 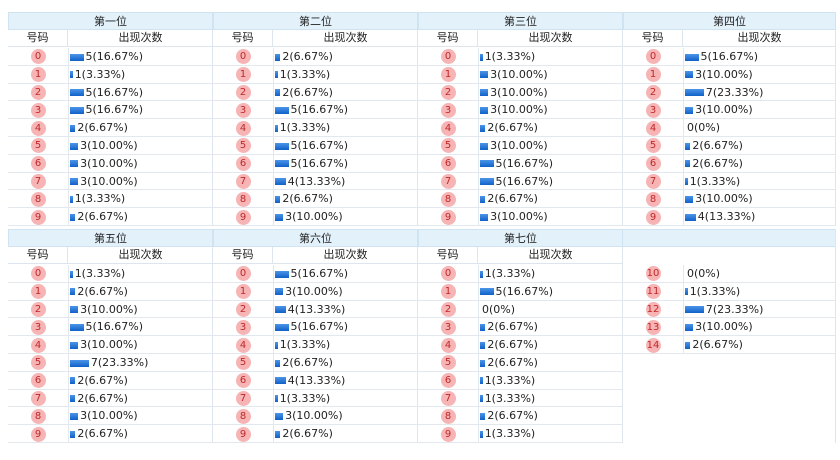 I want to click on number-ball: 10, so click(x=653, y=274).